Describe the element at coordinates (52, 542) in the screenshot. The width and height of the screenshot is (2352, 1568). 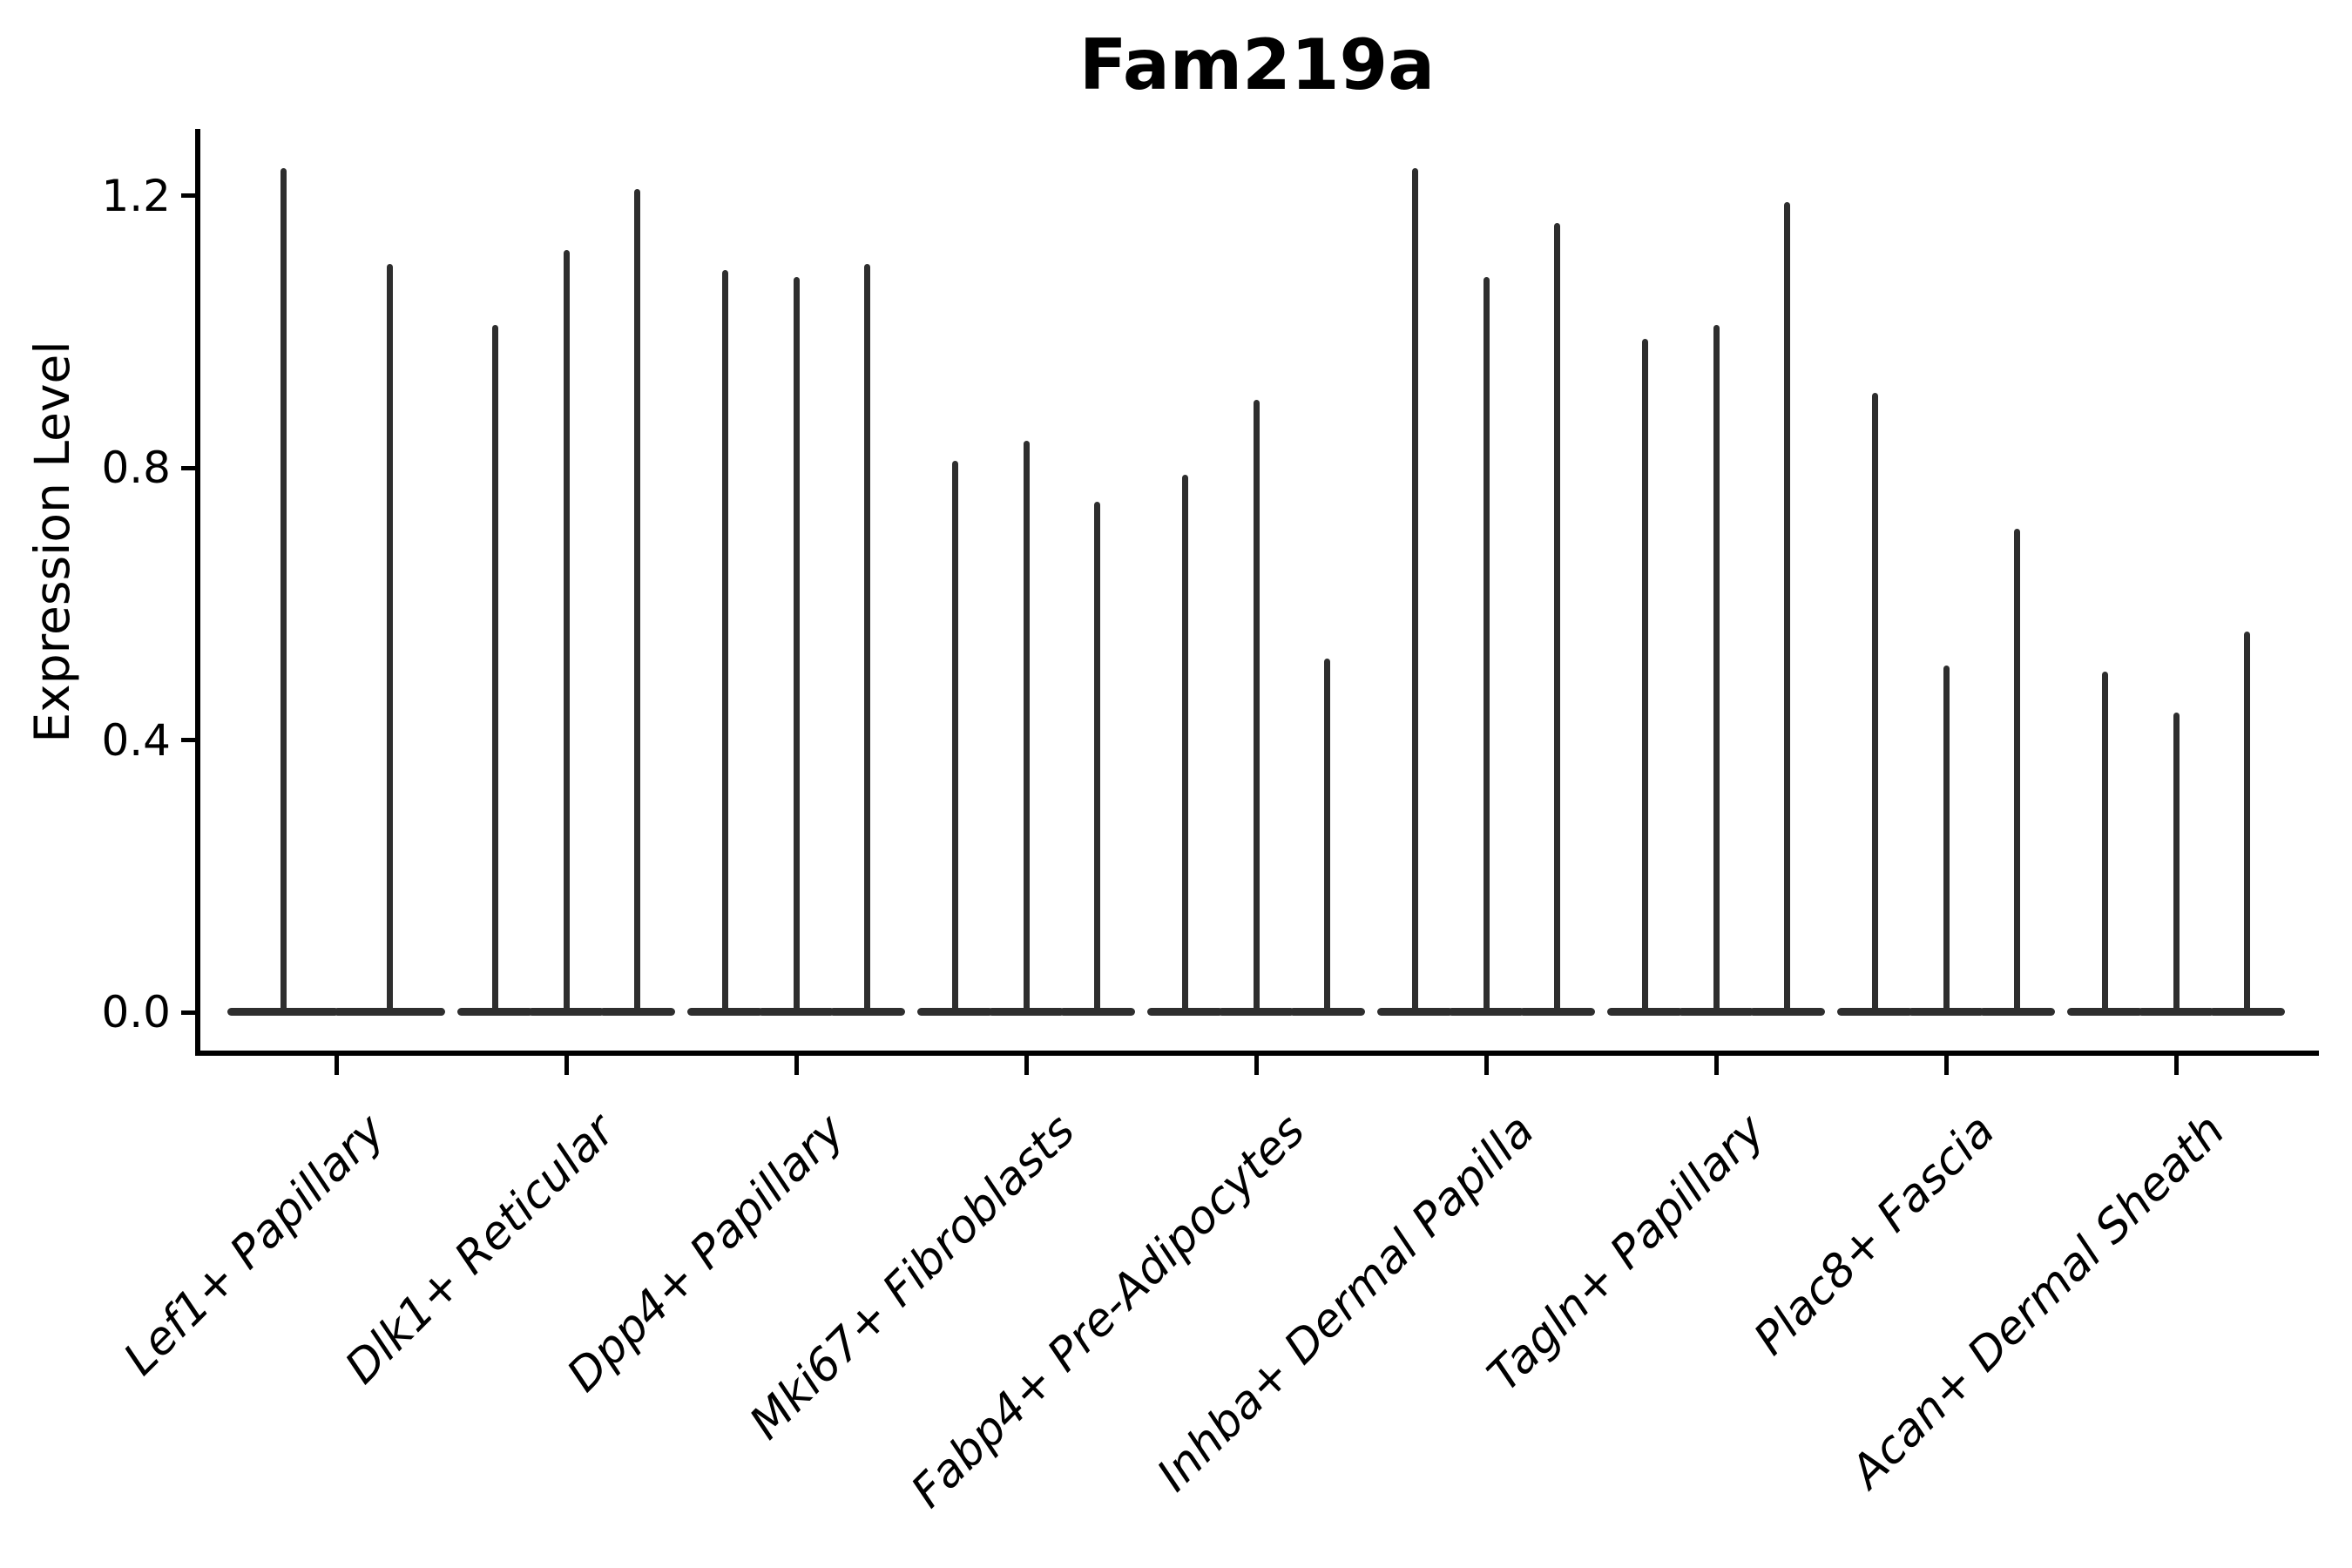
I see `y-axis-label: Expression Level` at that location.